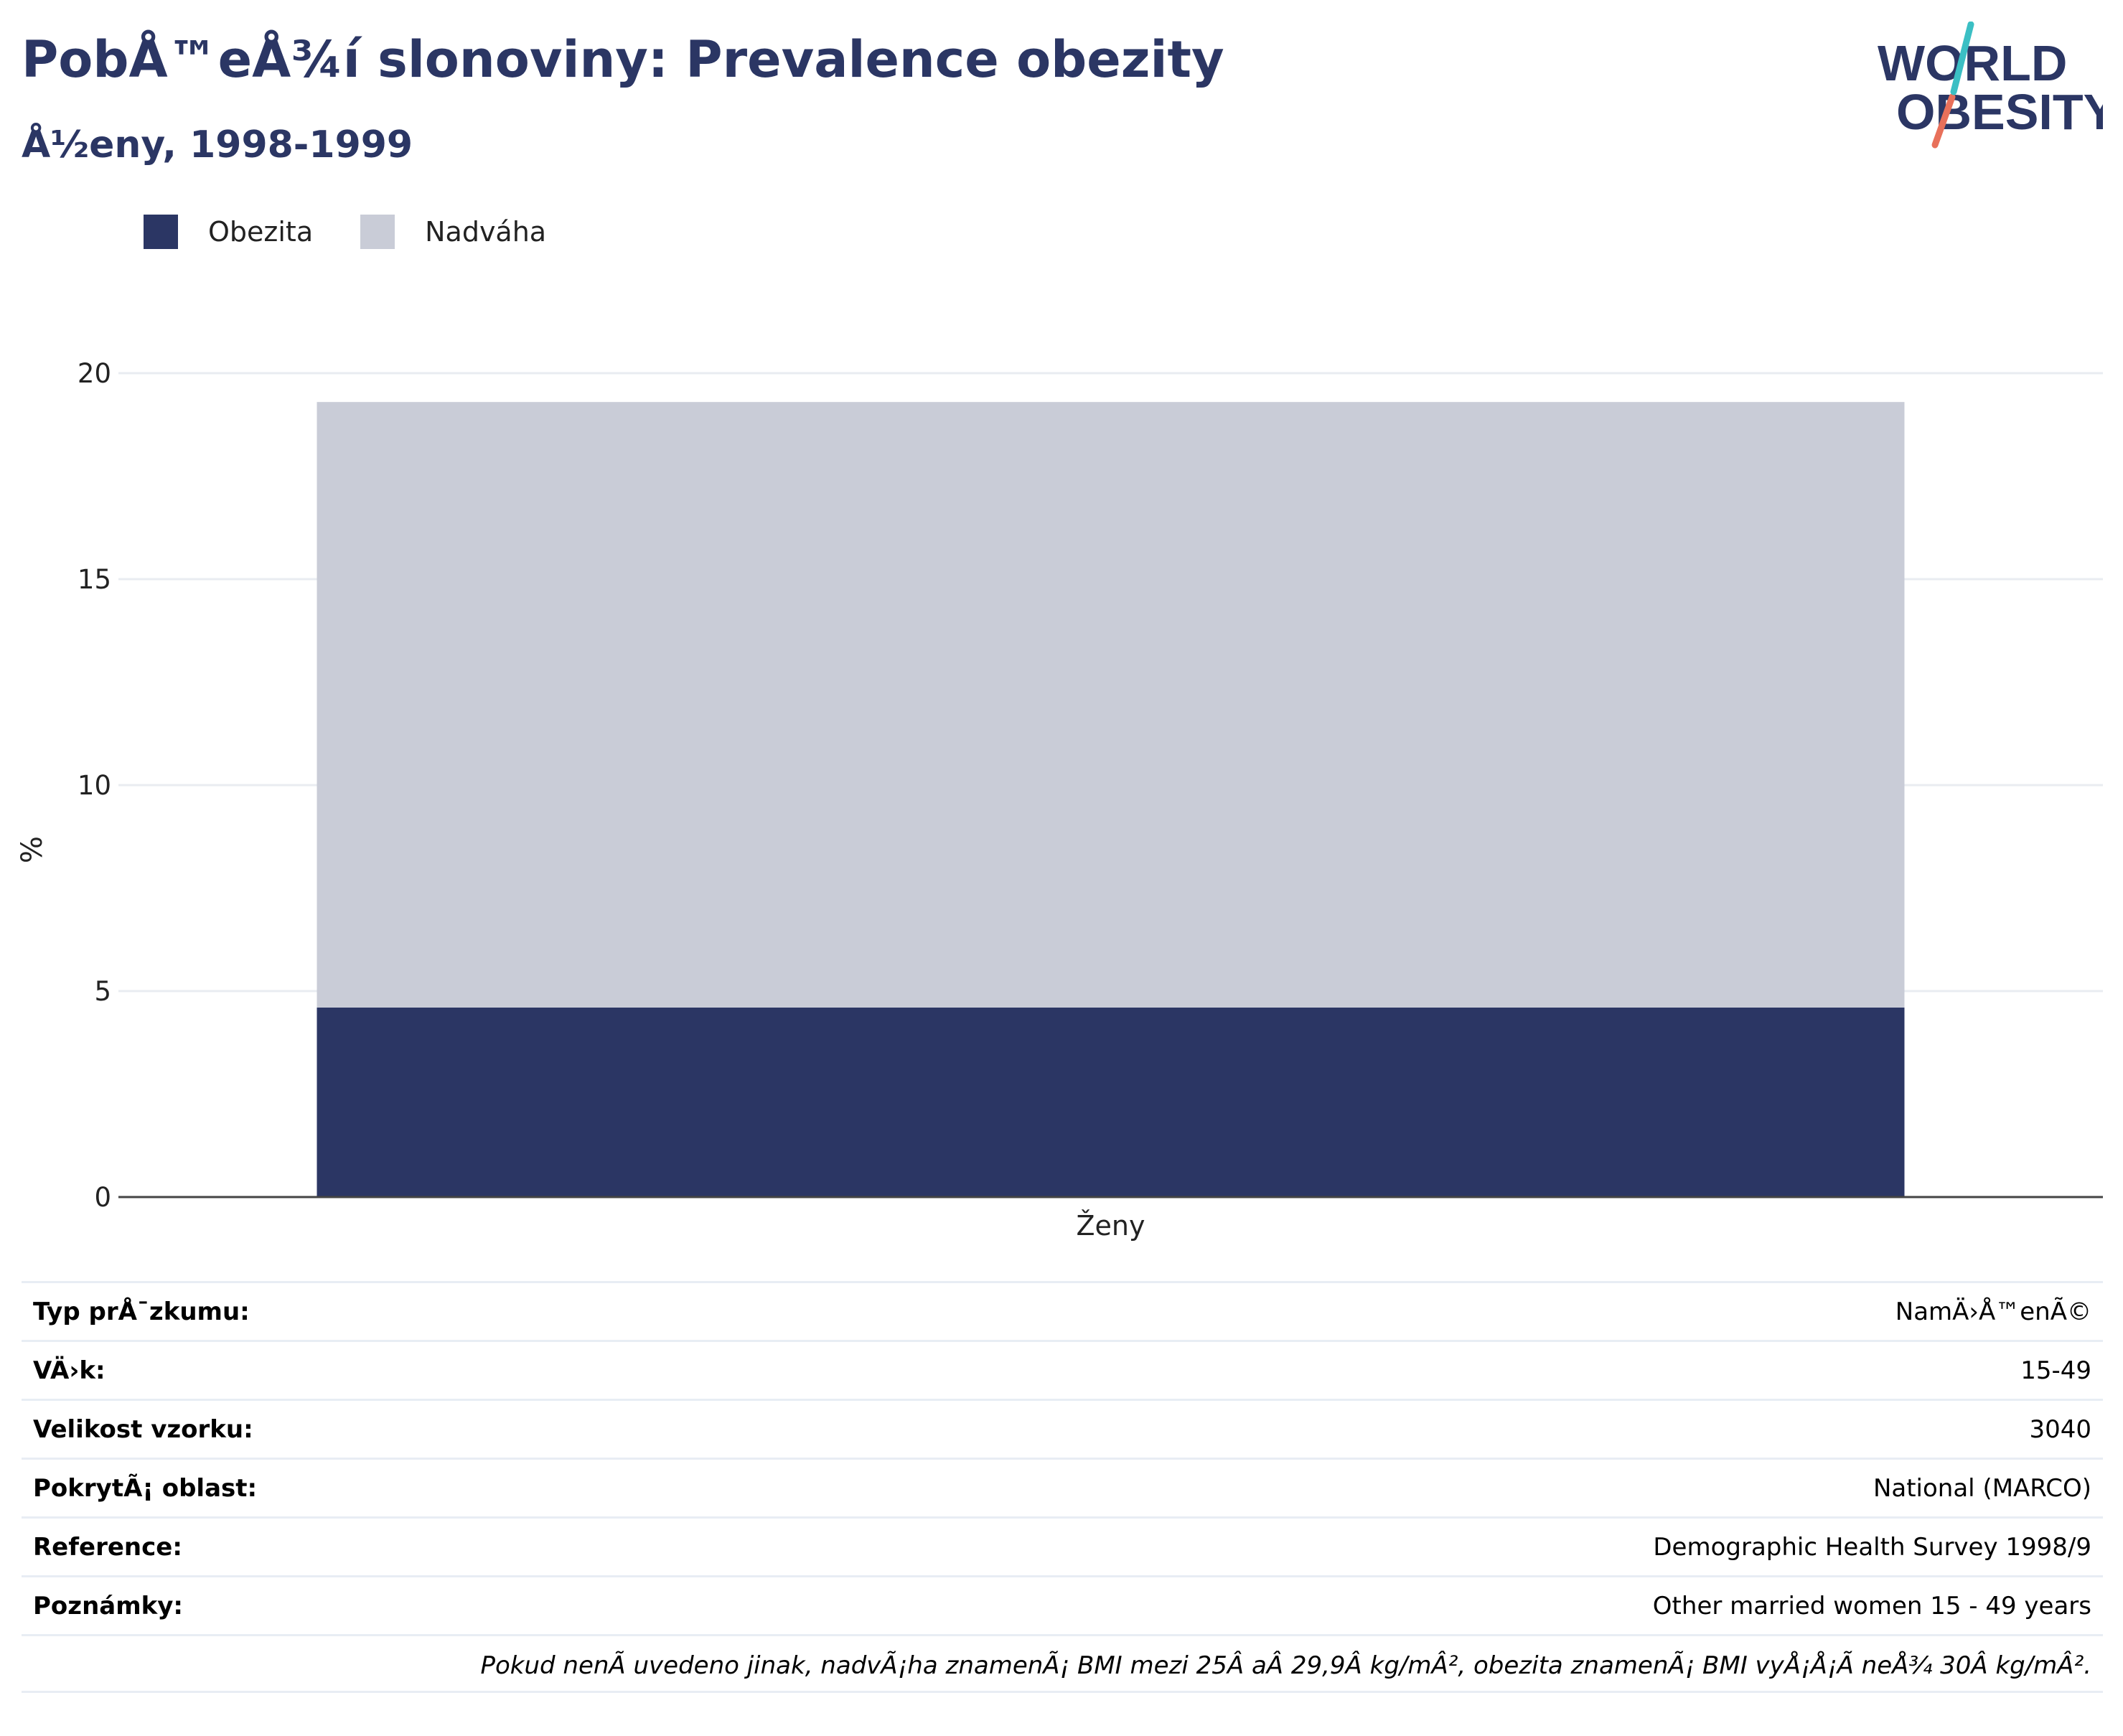 This screenshot has width=2123, height=1736. I want to click on bar-segment-obezita, so click(1111, 1102).